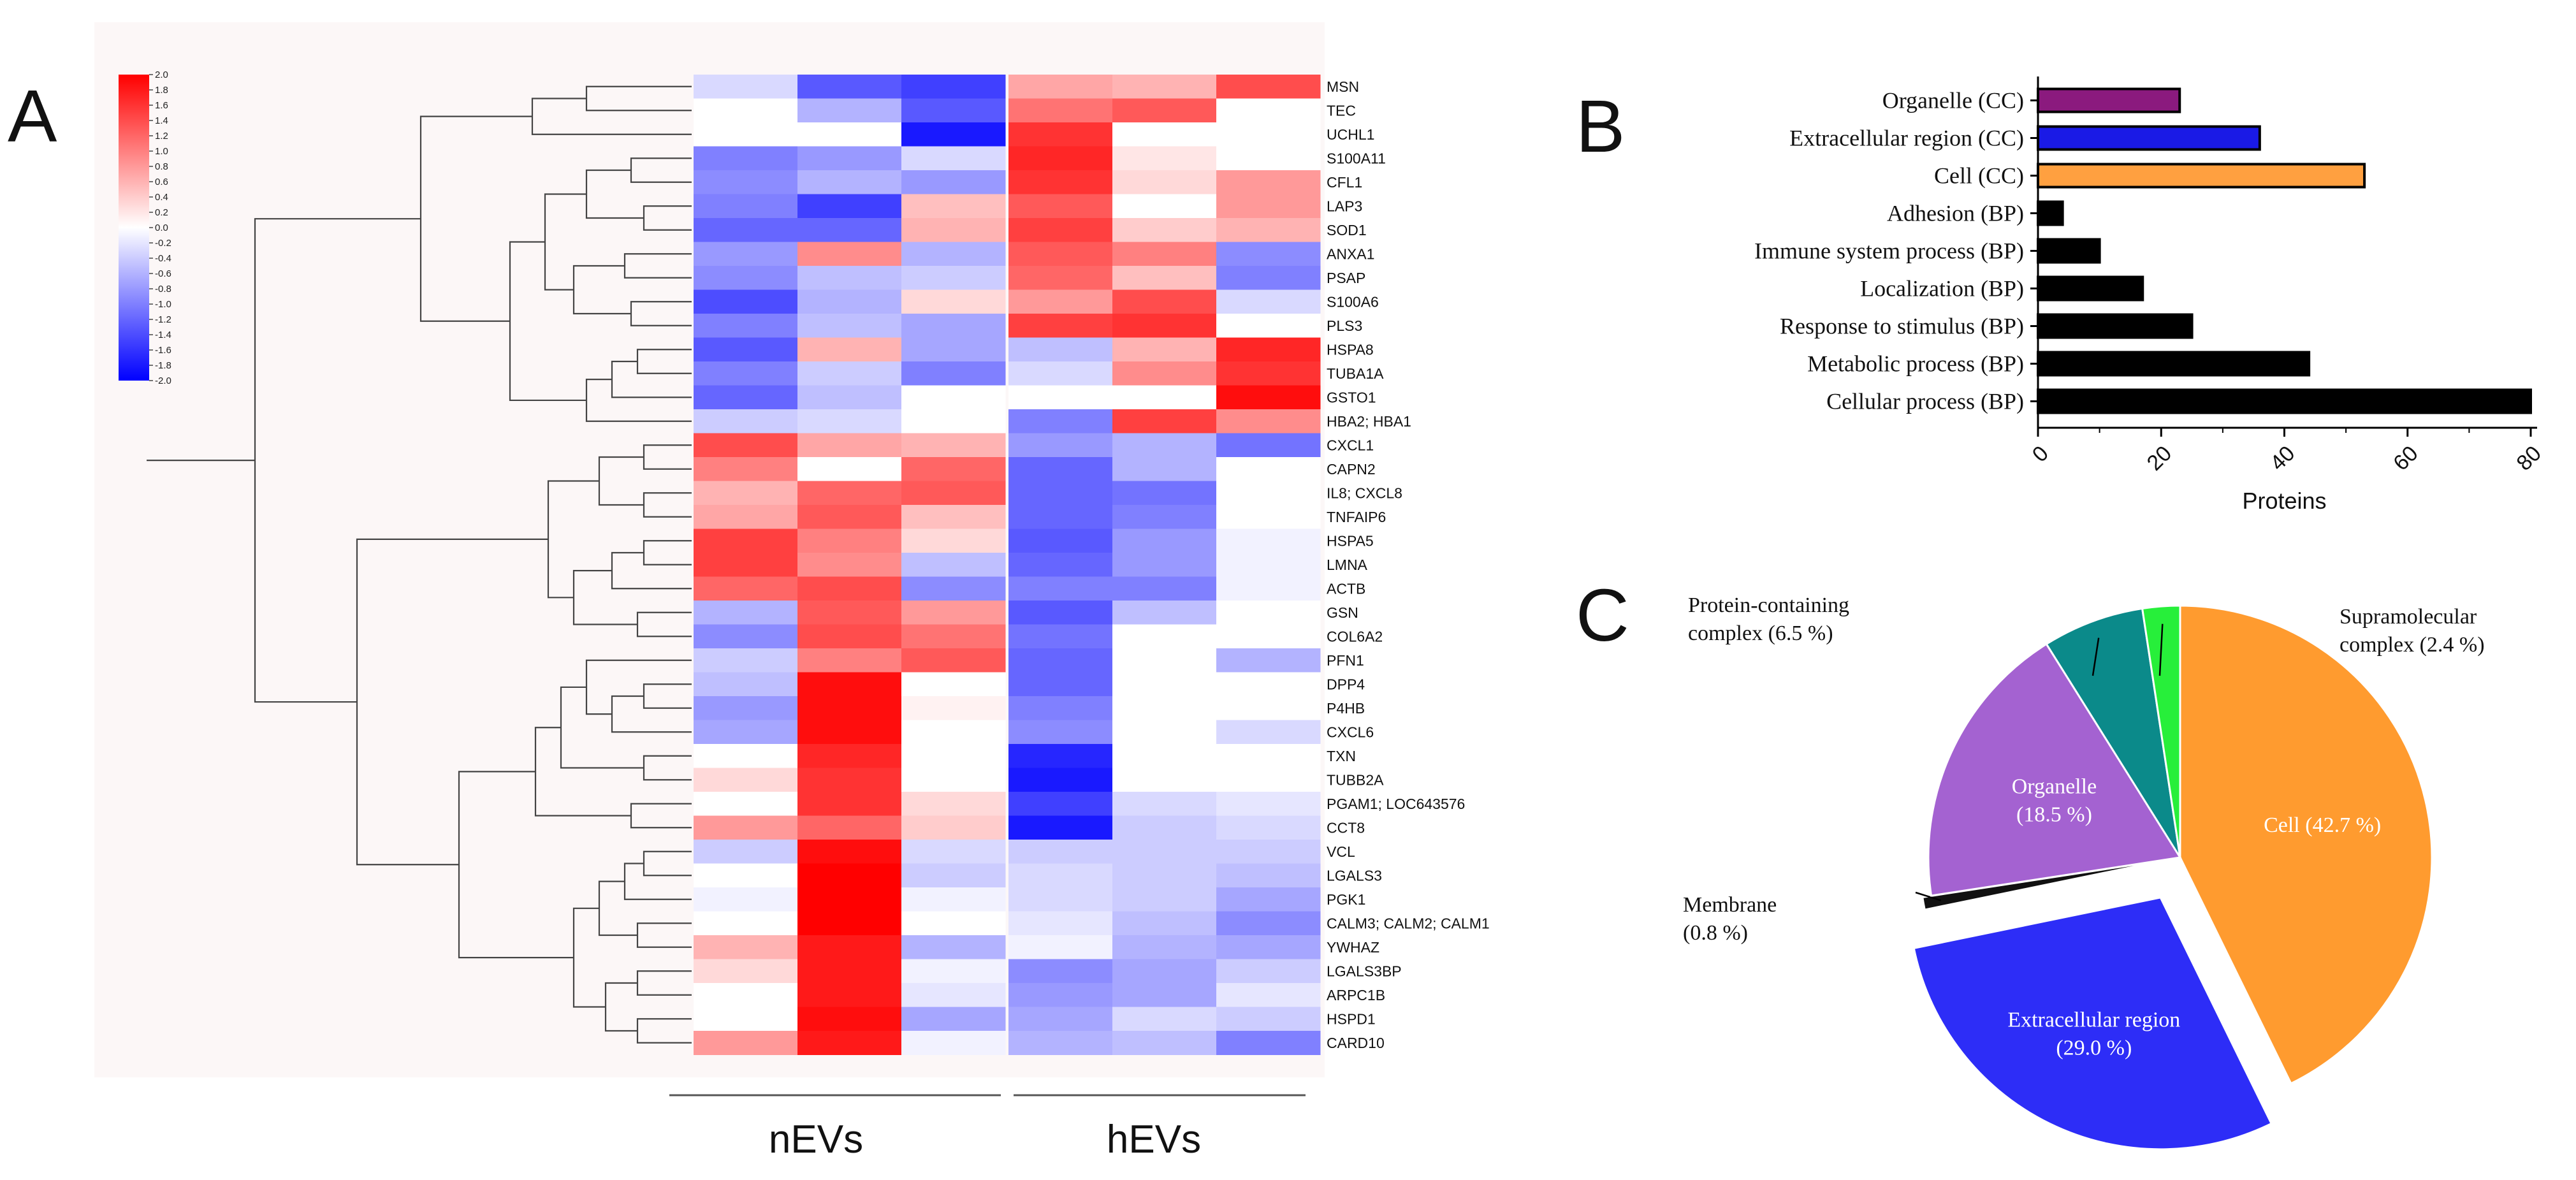  I want to click on pie-slice-label: complex (2.4 %), so click(2412, 645).